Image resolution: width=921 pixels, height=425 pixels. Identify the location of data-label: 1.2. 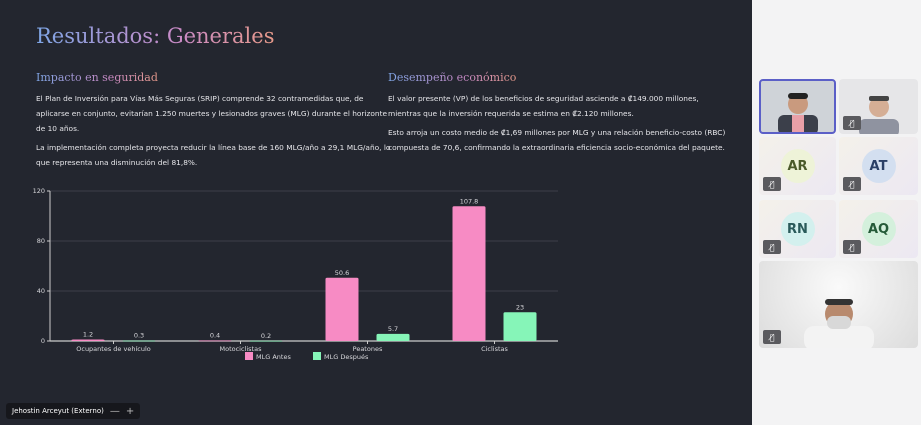
(88, 335).